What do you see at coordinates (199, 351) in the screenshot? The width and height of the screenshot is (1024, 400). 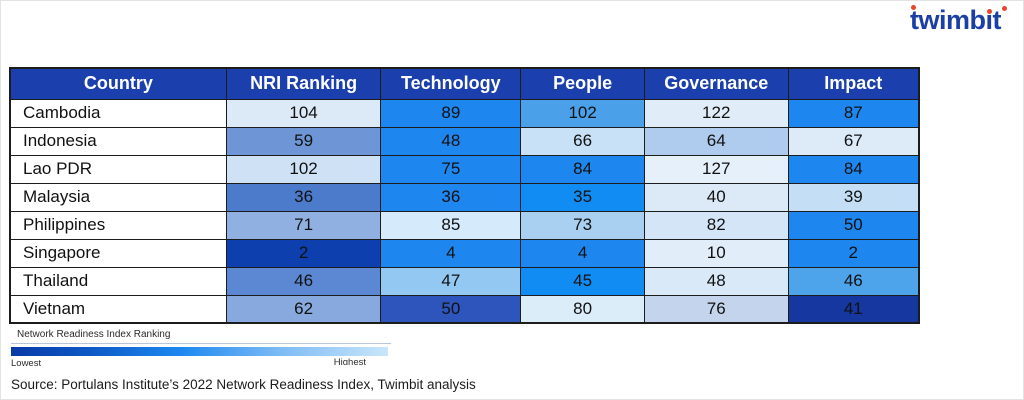 I see `legend-gradient-bar` at bounding box center [199, 351].